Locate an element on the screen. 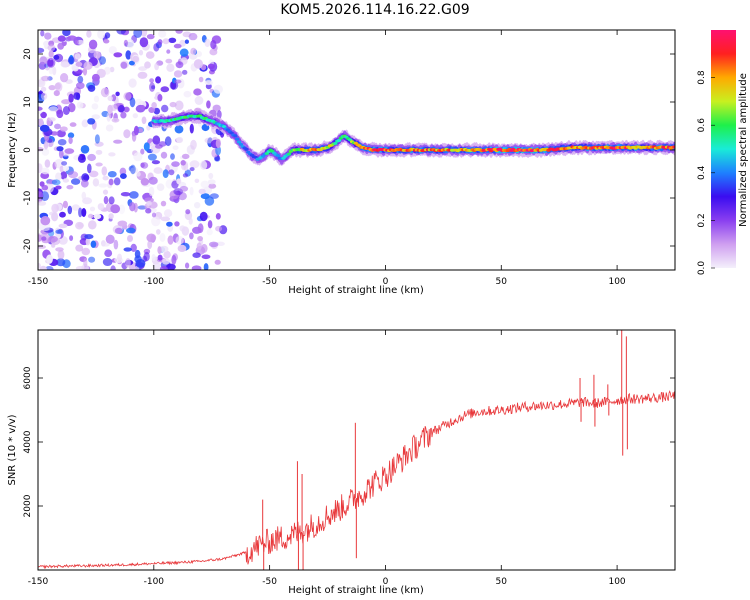 The height and width of the screenshot is (600, 750). colorbar-tick-label: 0.2 is located at coordinates (702, 220).